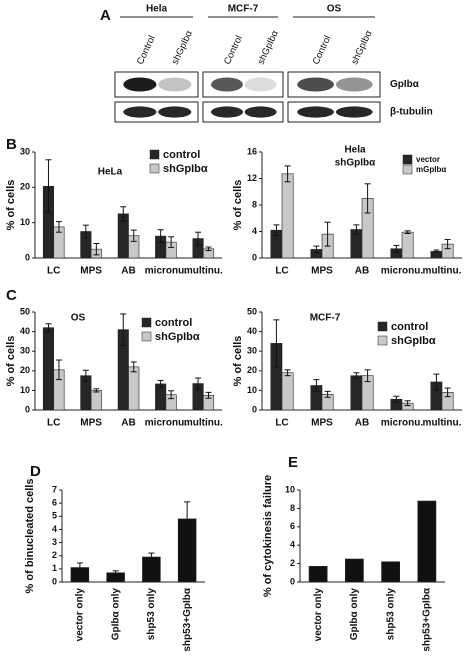 The width and height of the screenshot is (474, 660). I want to click on y-tick-label: 1, so click(54, 568).